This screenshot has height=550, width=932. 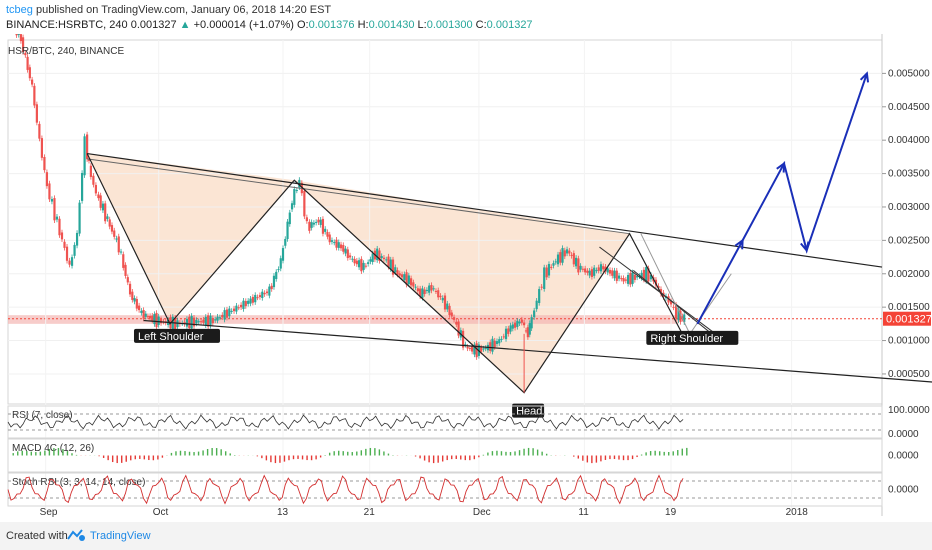 I want to click on y-tick-label: 0.005000, so click(x=909, y=73).